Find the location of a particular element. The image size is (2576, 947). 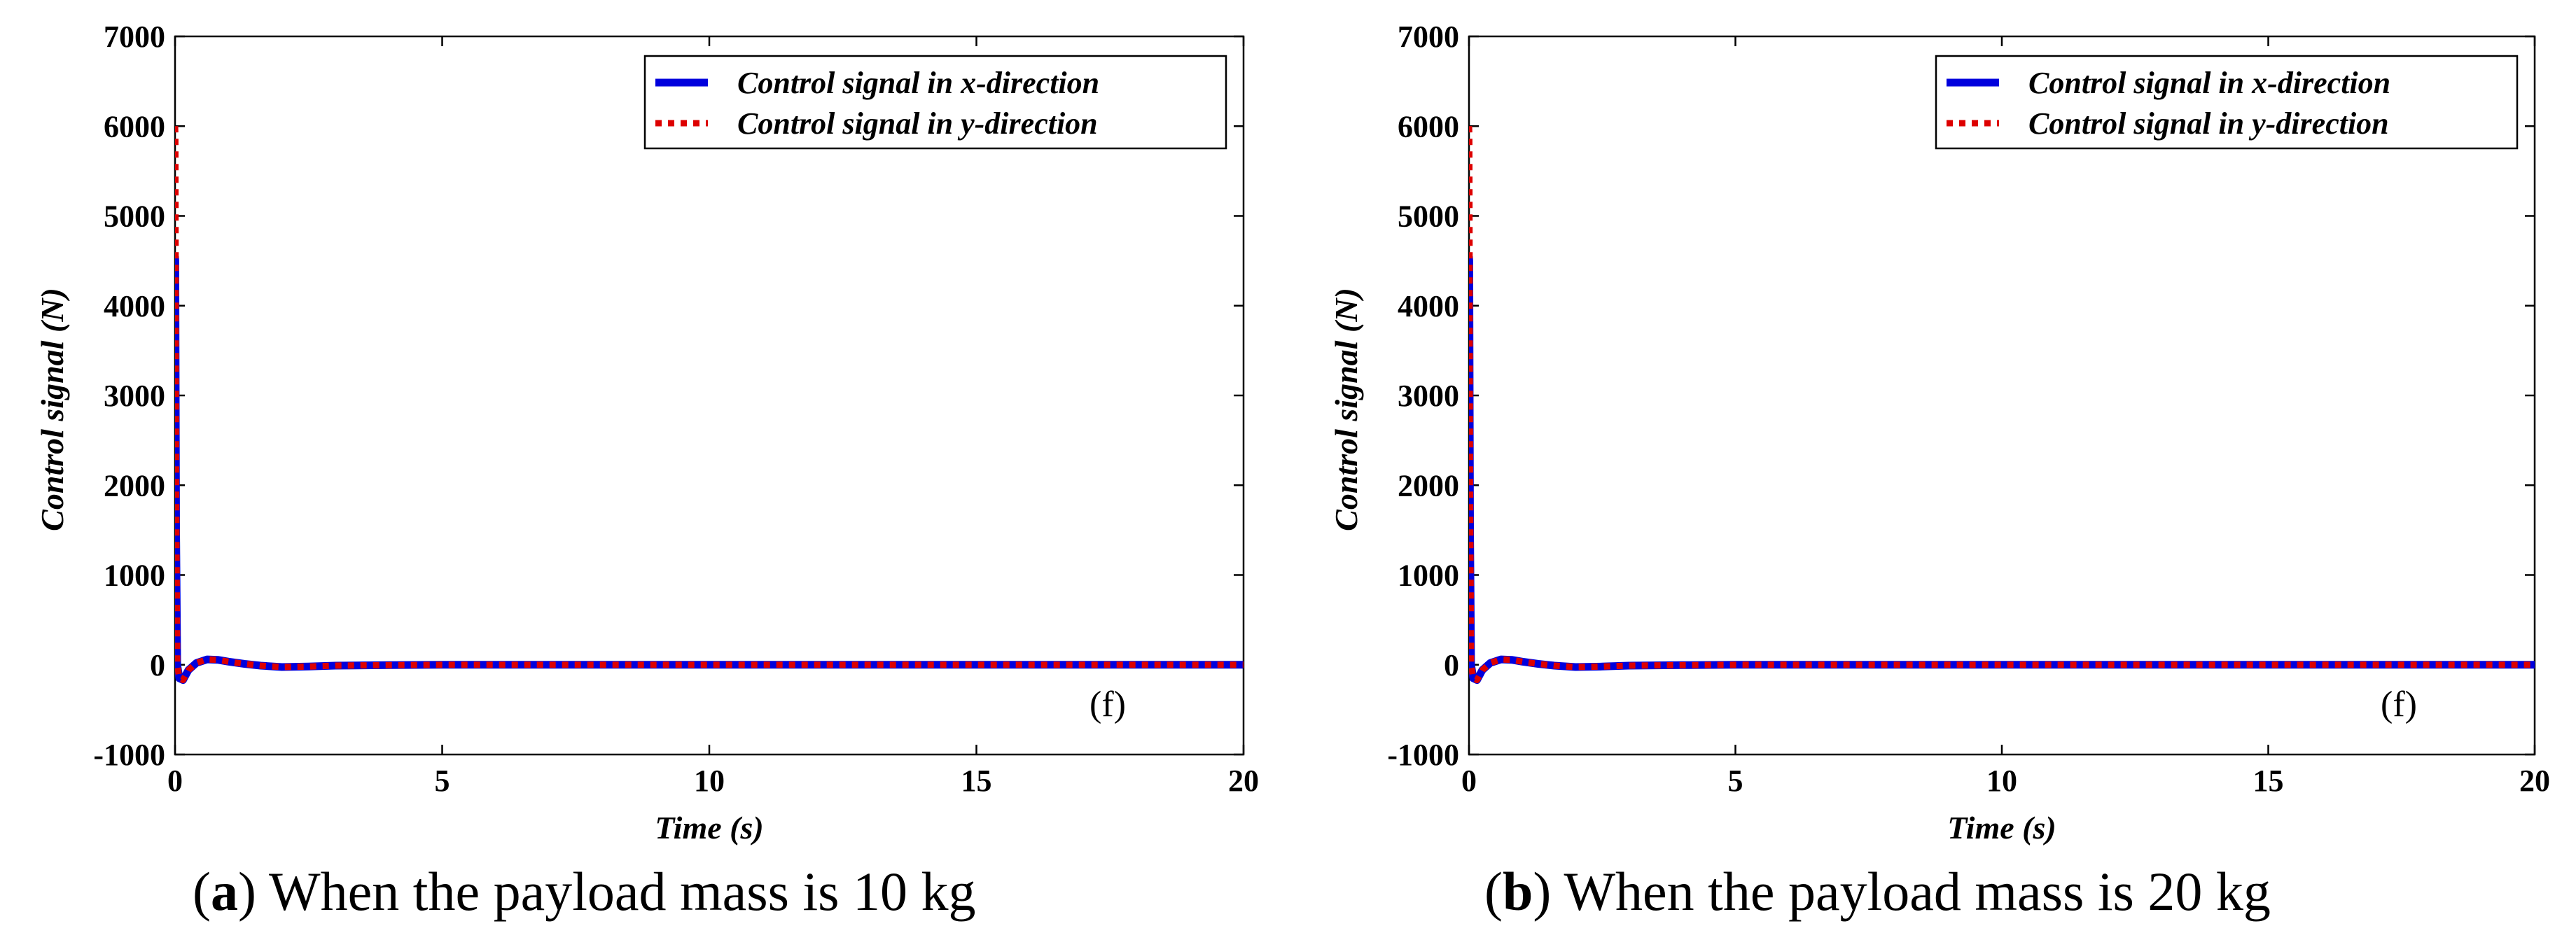

panel-caption: (b) When the payload mass is 20 kg is located at coordinates (1877, 892).